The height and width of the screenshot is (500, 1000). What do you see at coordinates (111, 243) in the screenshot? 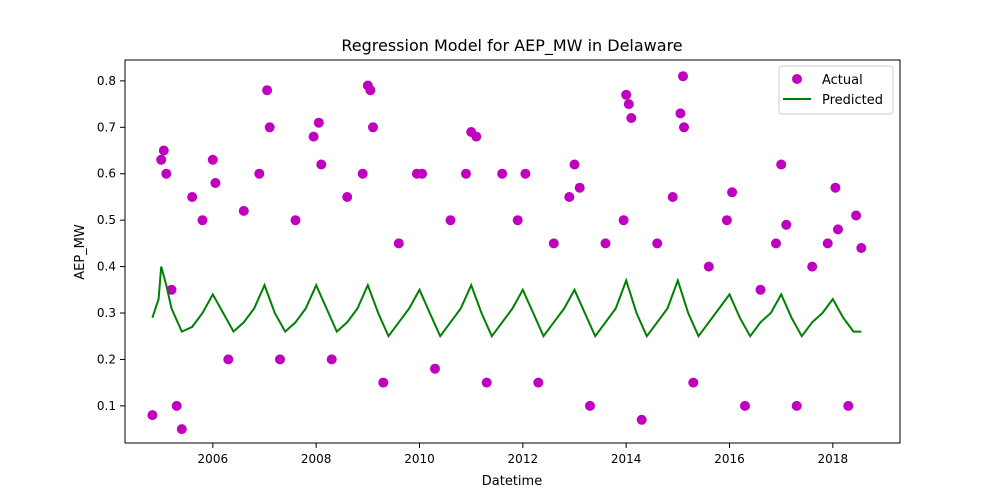
I see `y-axis: 0.1 0.2 0.3 0.4 0.5 0.6 0.7 0.8` at bounding box center [111, 243].